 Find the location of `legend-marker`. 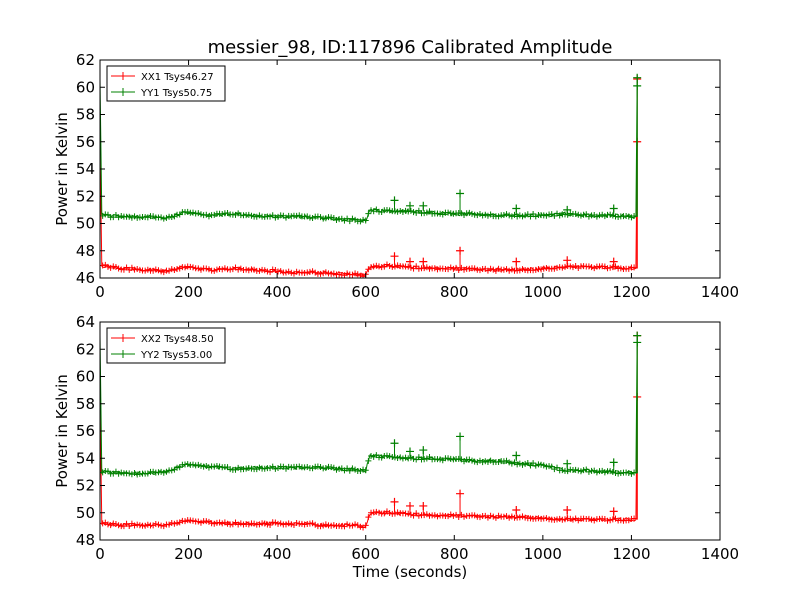

legend-marker is located at coordinates (123, 92).